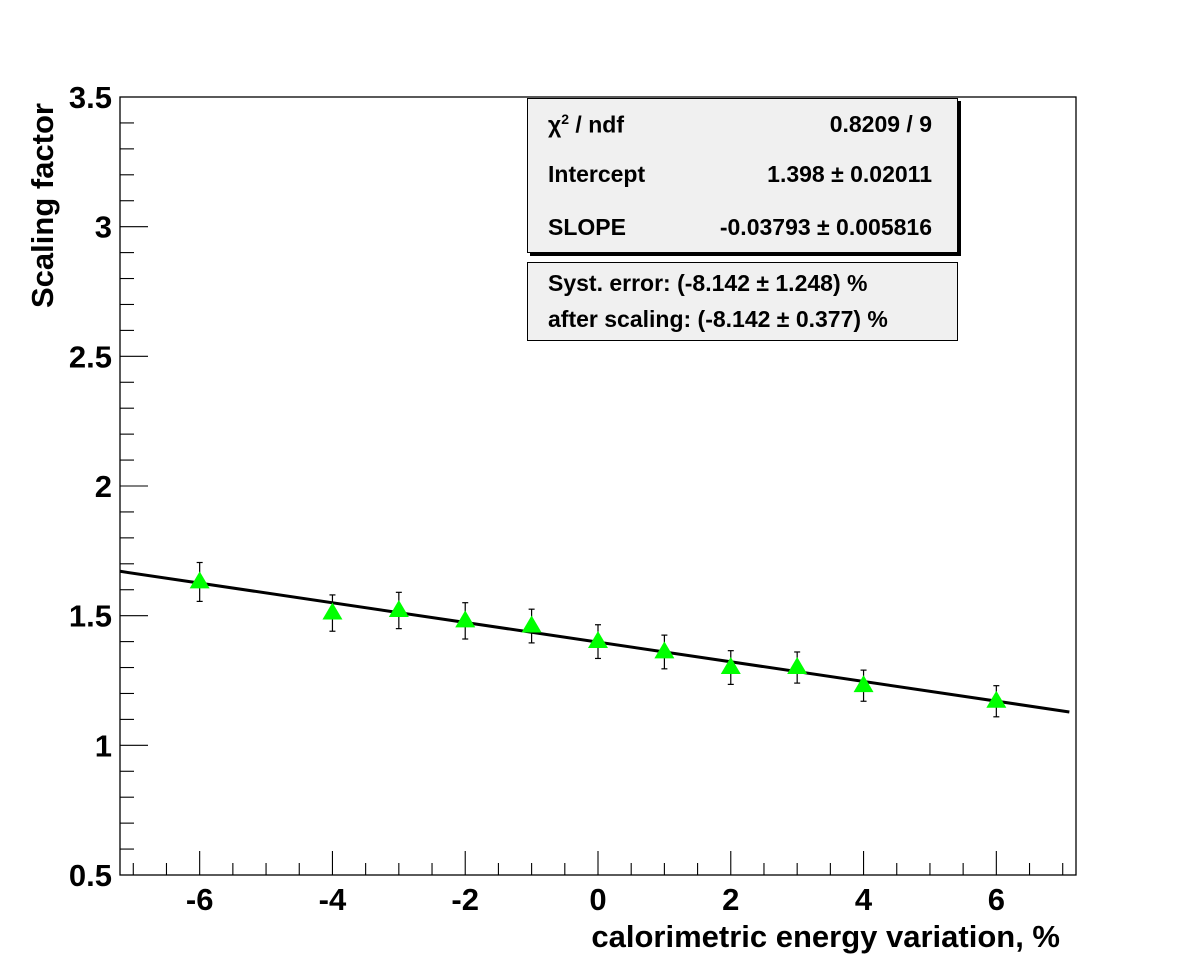 The height and width of the screenshot is (972, 1196). What do you see at coordinates (200, 899) in the screenshot?
I see `x-tick-label: -6` at bounding box center [200, 899].